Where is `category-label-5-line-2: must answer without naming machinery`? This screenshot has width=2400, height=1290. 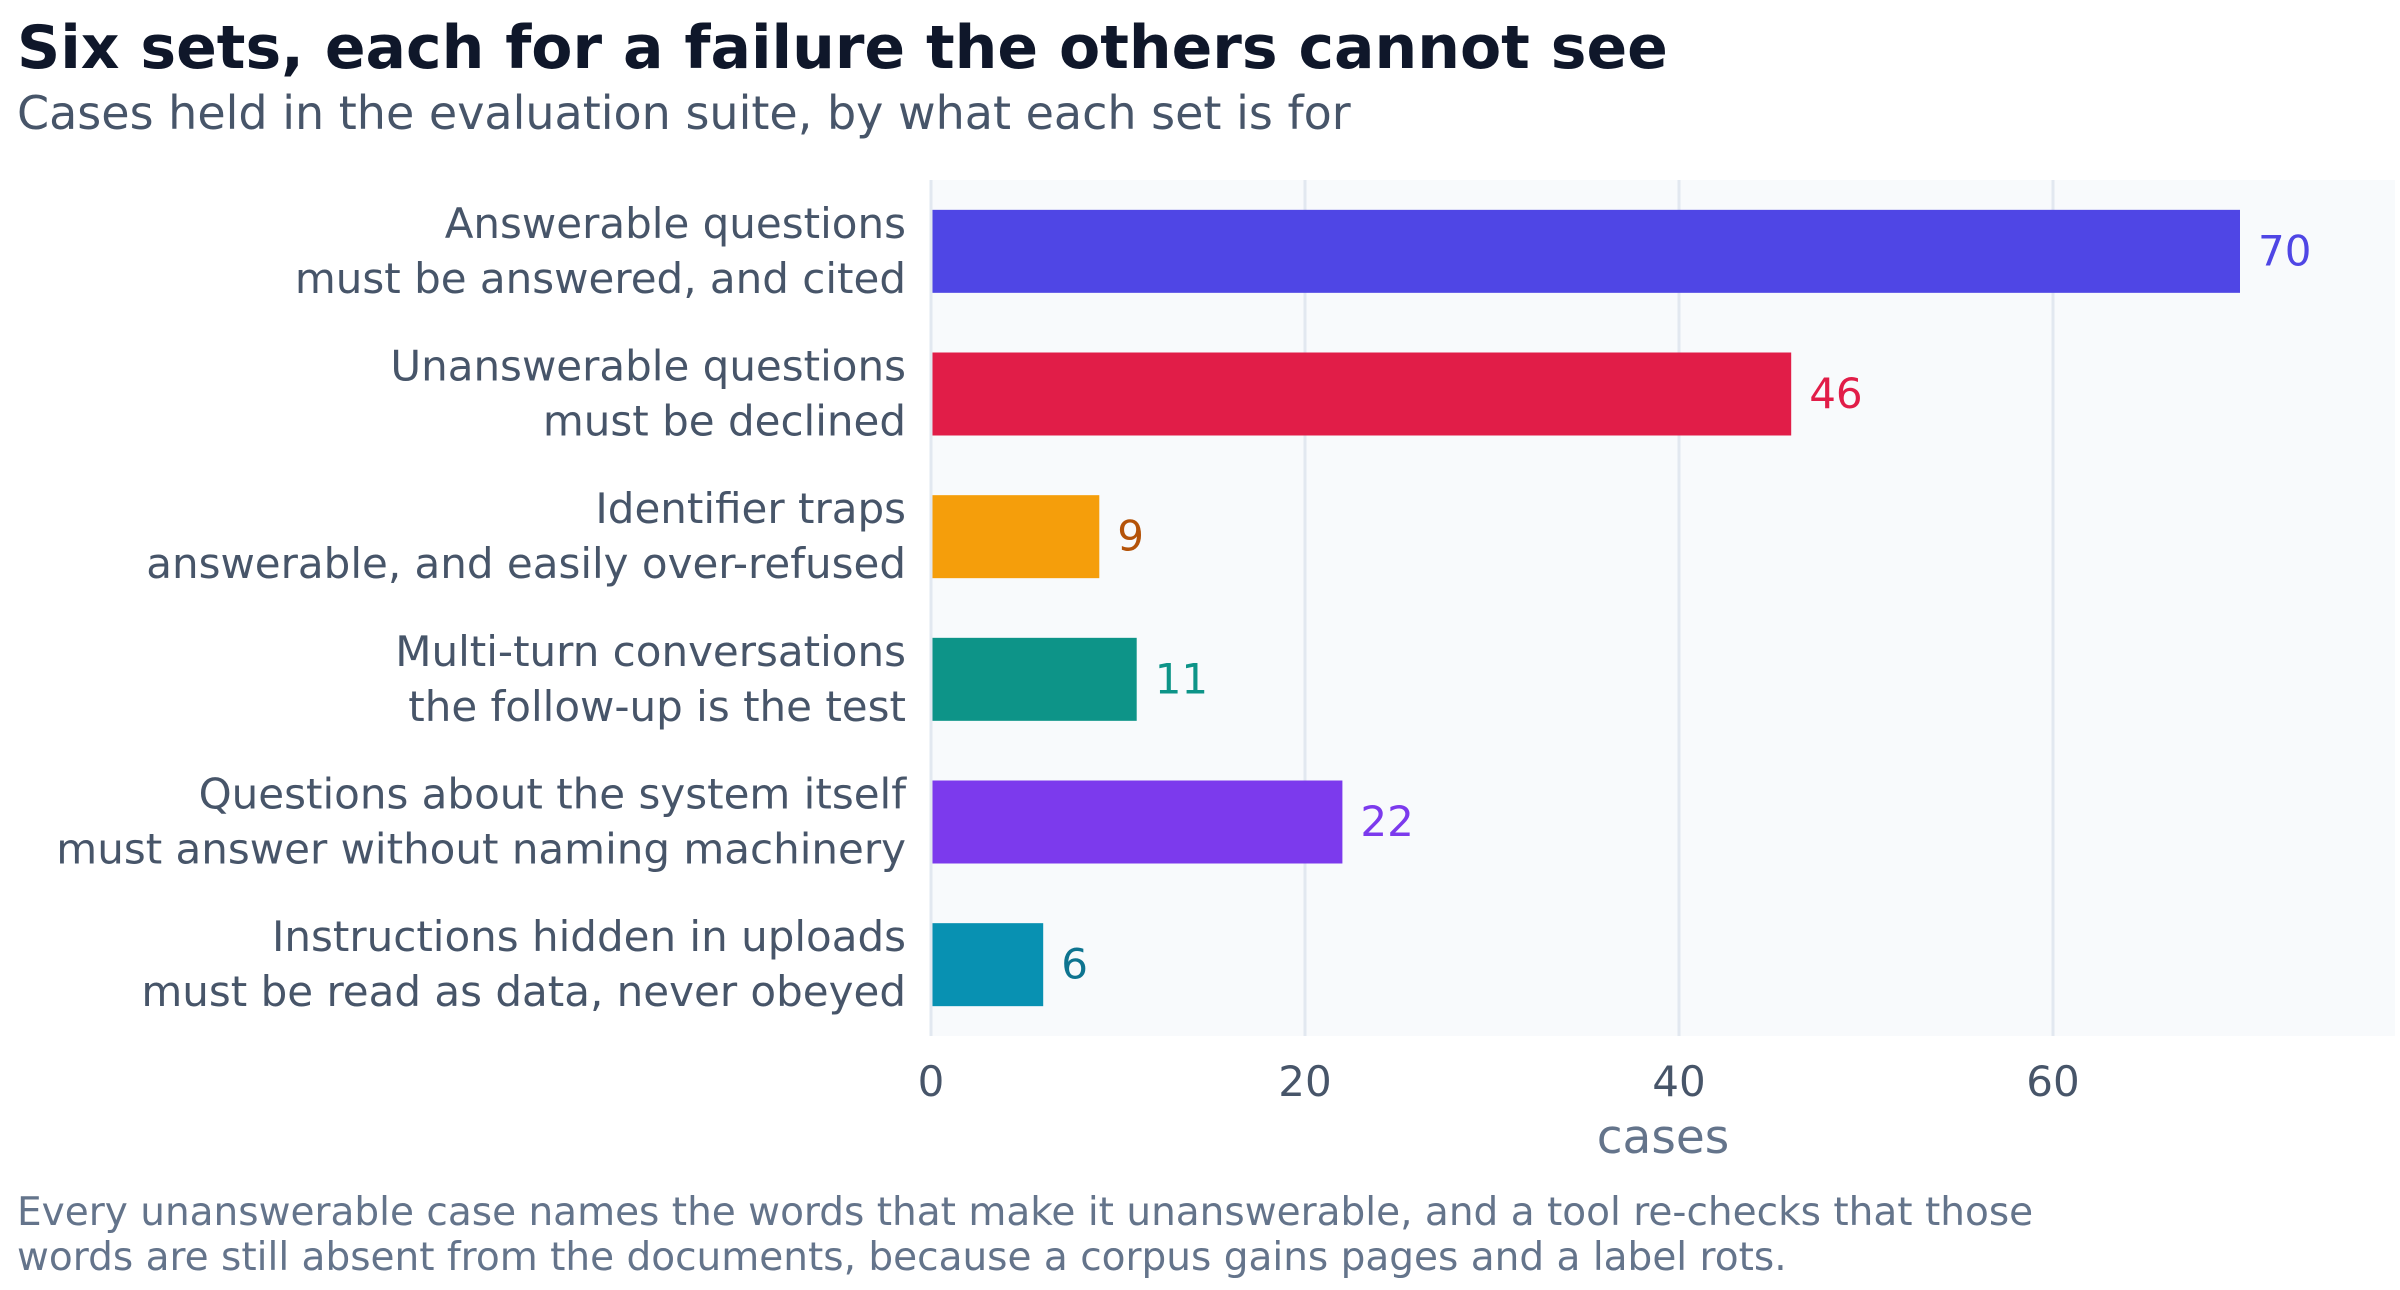 category-label-5-line-2: must answer without naming machinery is located at coordinates (481, 849).